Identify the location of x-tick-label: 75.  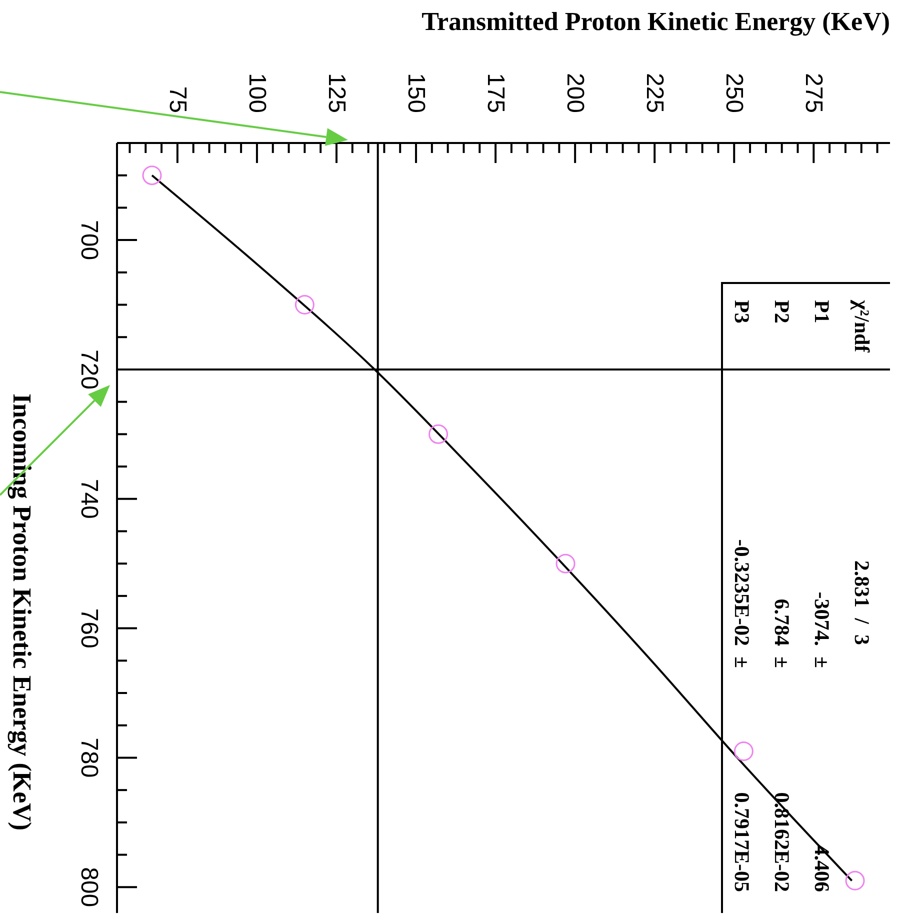
(177, 99).